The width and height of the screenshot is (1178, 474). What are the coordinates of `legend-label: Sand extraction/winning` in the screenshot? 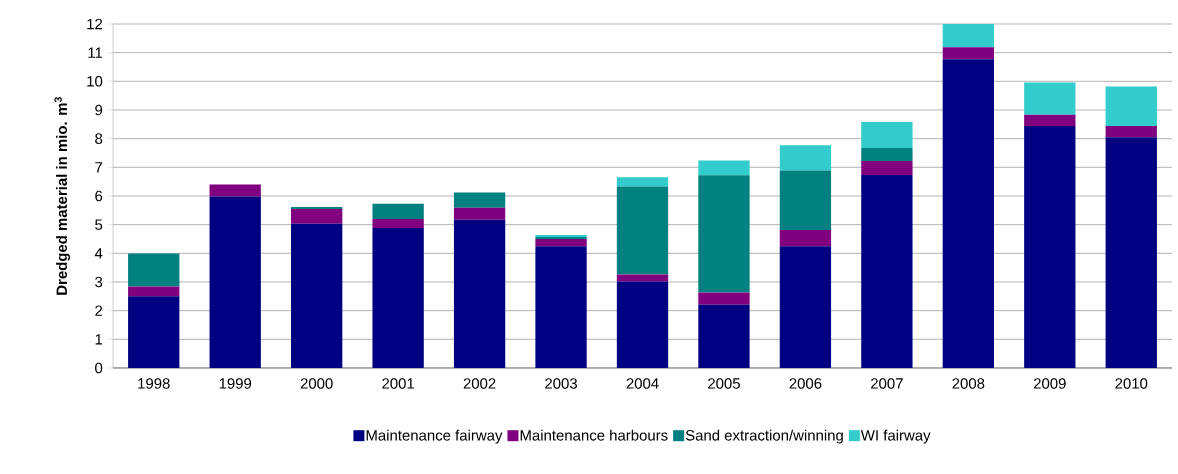 It's located at (764, 436).